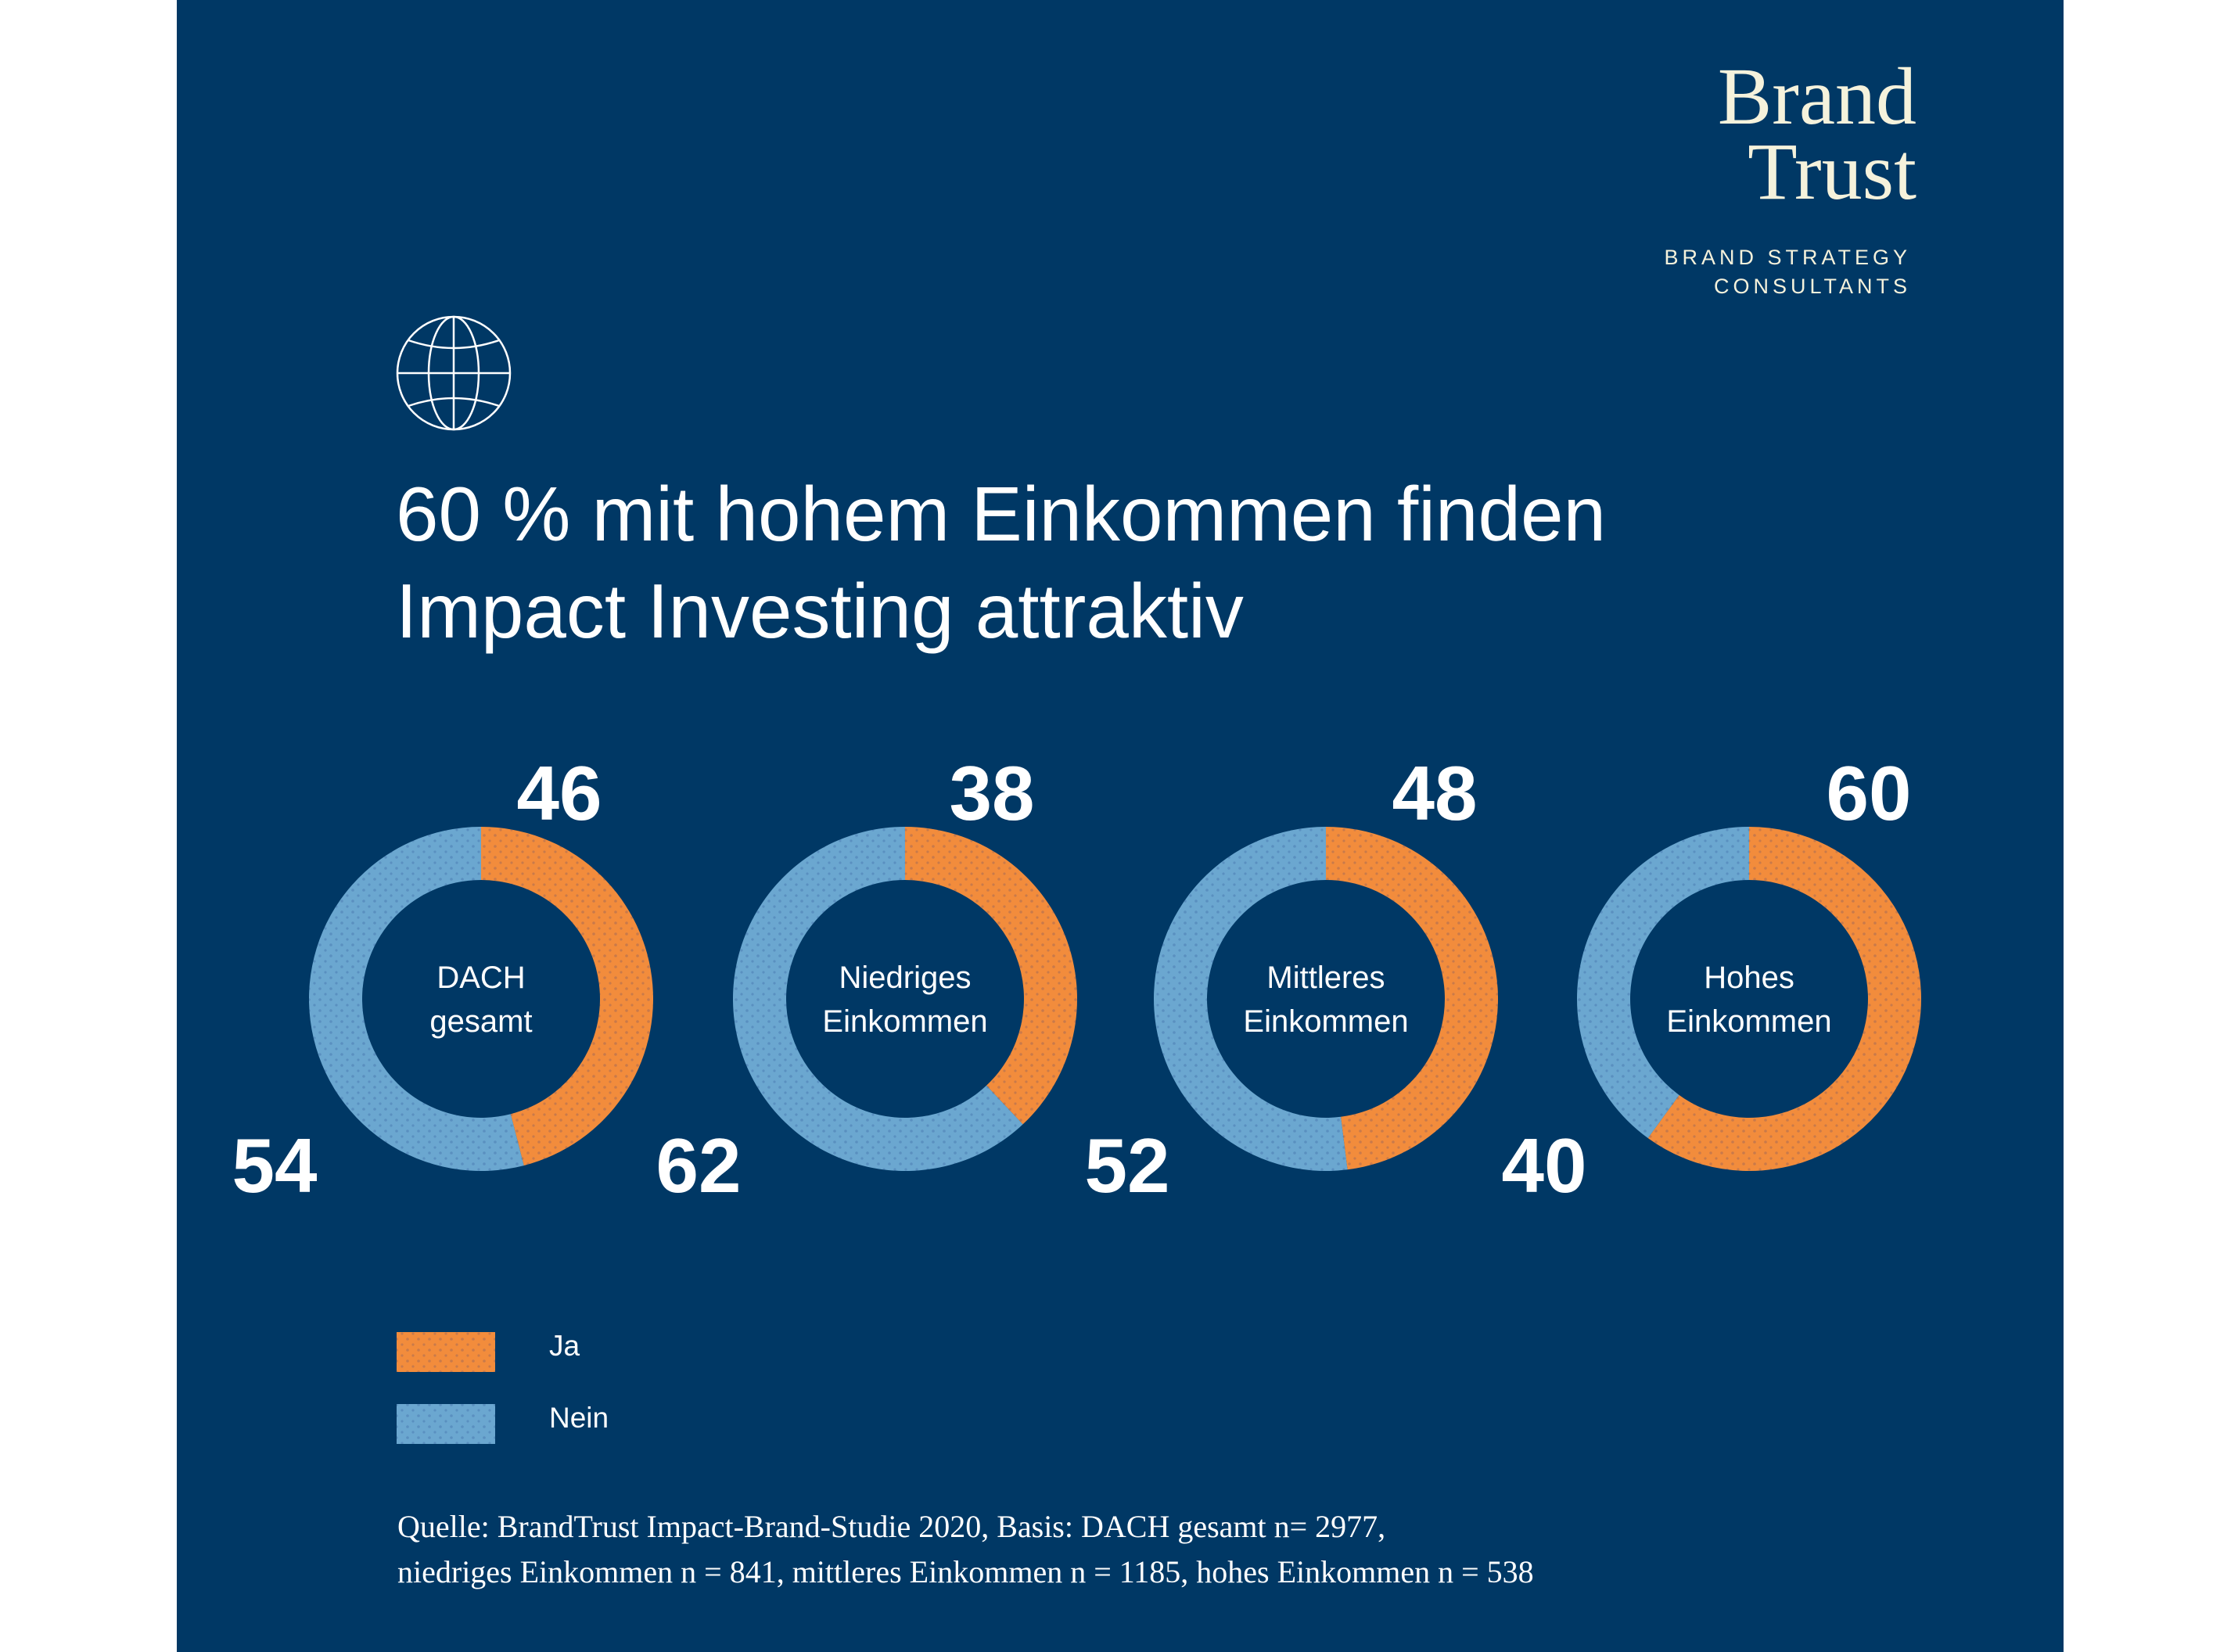 Image resolution: width=2220 pixels, height=1652 pixels. Describe the element at coordinates (446, 1352) in the screenshot. I see `legend-swatch-ja` at that location.